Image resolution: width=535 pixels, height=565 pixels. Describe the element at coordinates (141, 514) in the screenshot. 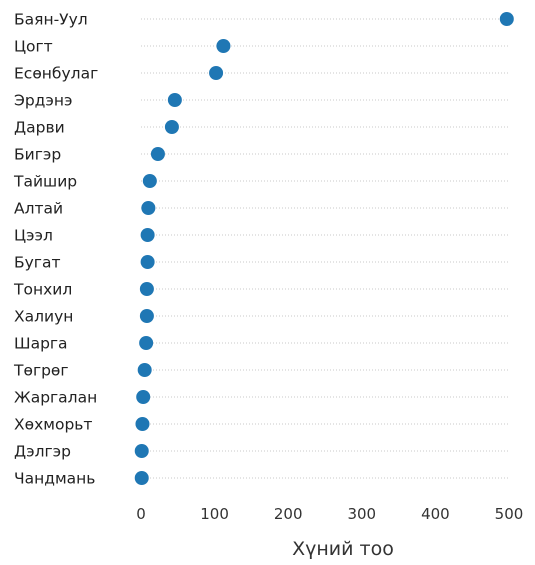

I see `x-tick-label: 0` at that location.